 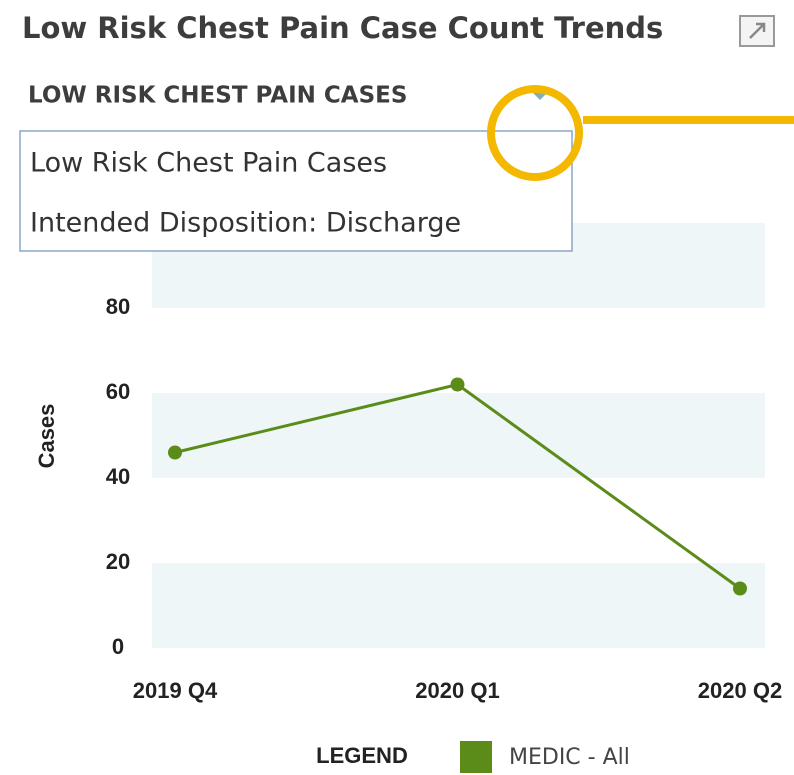 What do you see at coordinates (217, 96) in the screenshot?
I see `selector-label: LOW RISK CHEST PAIN CASES` at bounding box center [217, 96].